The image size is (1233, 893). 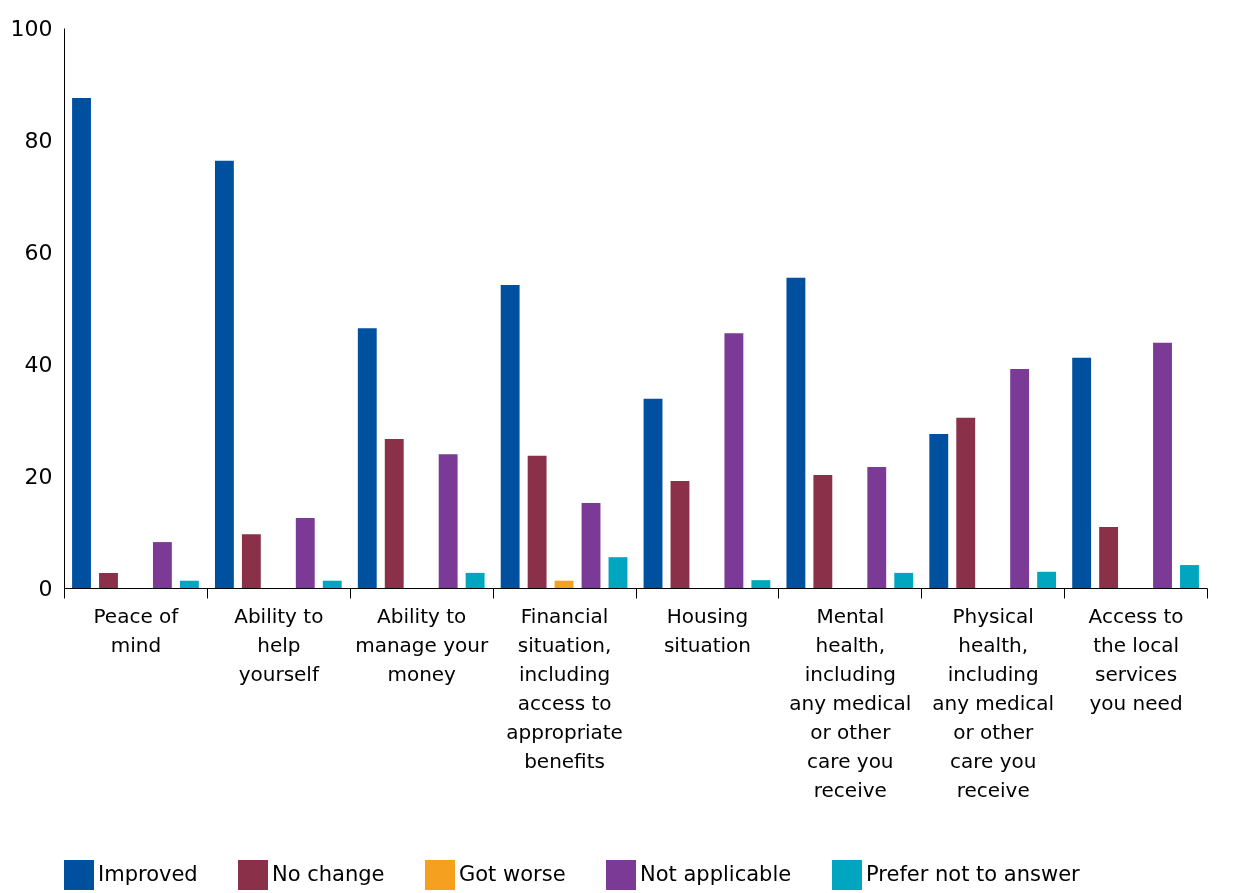 What do you see at coordinates (136, 630) in the screenshot?
I see `x-tick-label: Peace of mind` at bounding box center [136, 630].